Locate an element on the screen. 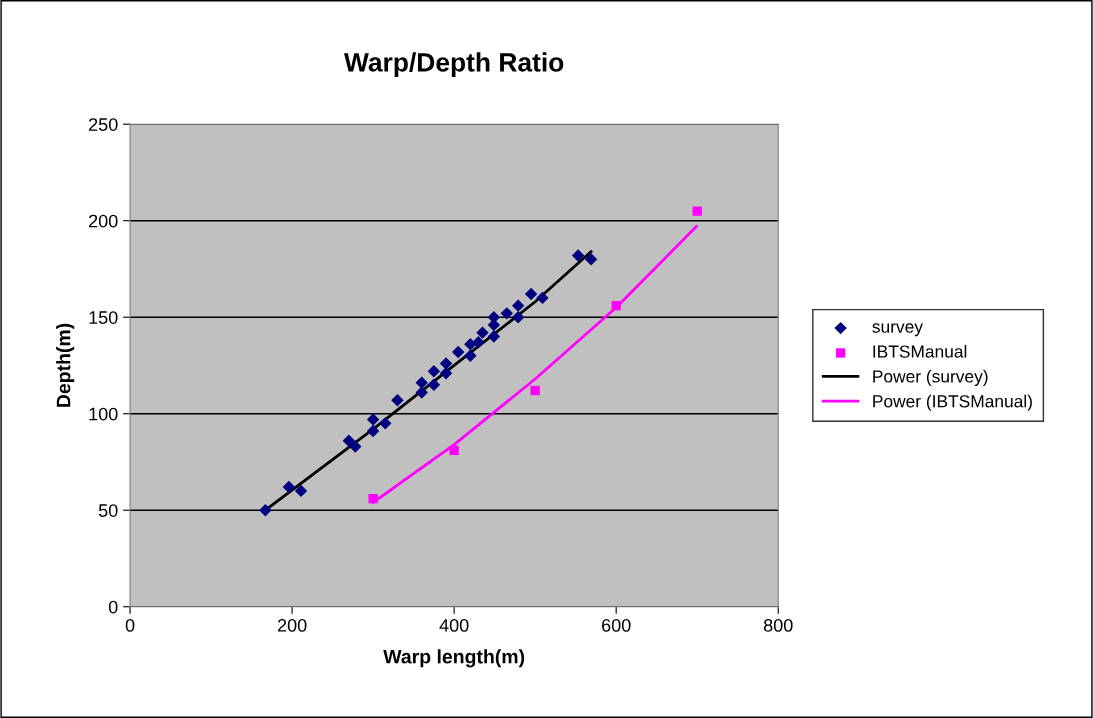 Image resolution: width=1093 pixels, height=718 pixels. y-tick-label: 250 is located at coordinates (103, 124).